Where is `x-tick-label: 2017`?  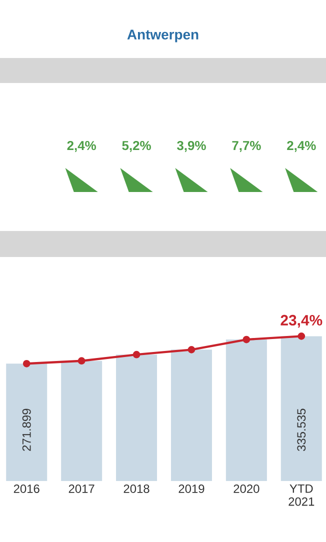 x-tick-label: 2017 is located at coordinates (81, 488).